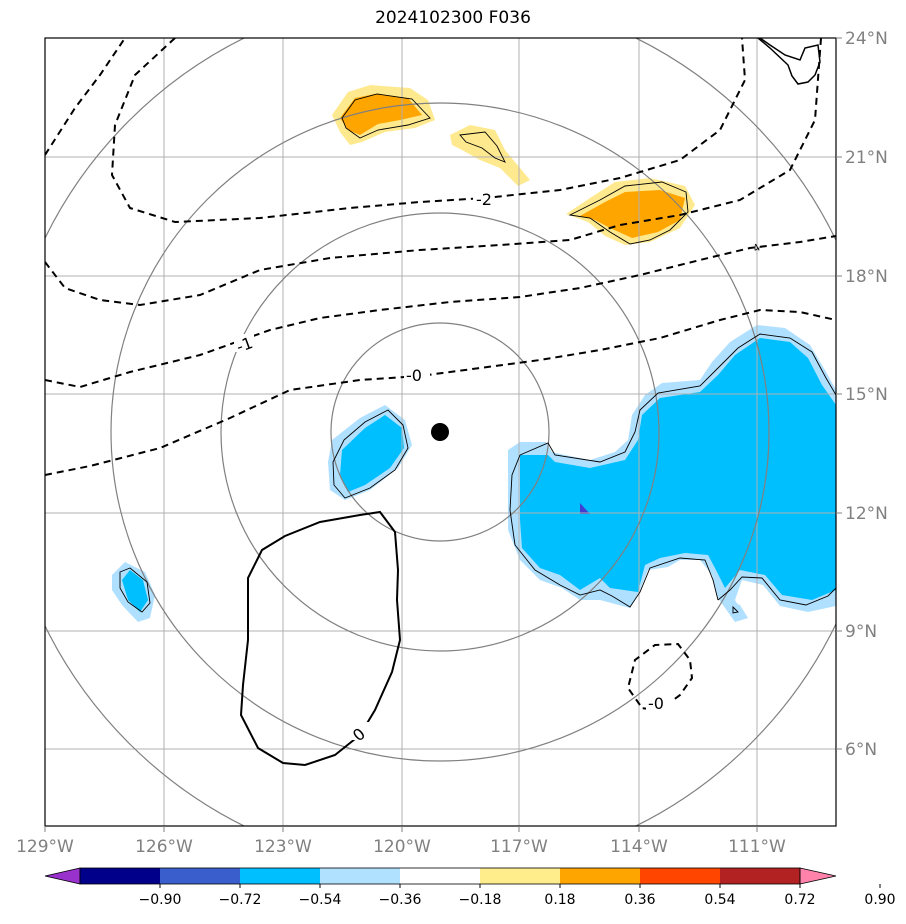 The width and height of the screenshot is (906, 924). Describe the element at coordinates (320, 638) in the screenshot. I see `solid-zero-contour` at that location.